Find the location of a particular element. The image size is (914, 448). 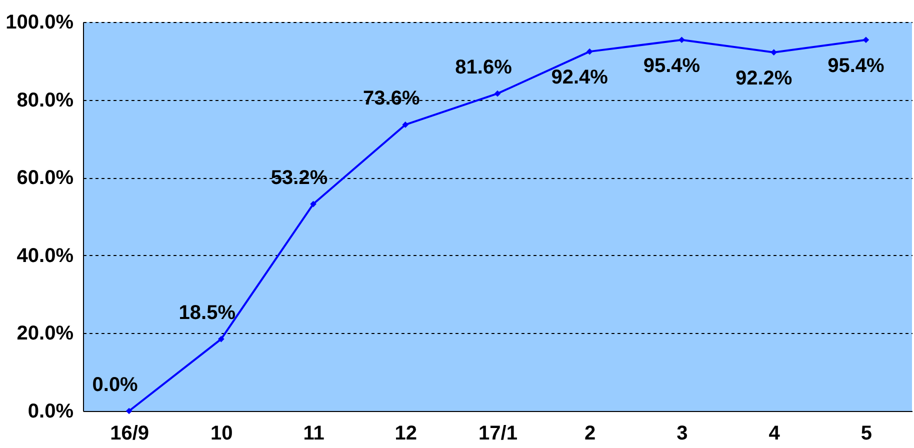

x-tick-label: 2 is located at coordinates (590, 433).